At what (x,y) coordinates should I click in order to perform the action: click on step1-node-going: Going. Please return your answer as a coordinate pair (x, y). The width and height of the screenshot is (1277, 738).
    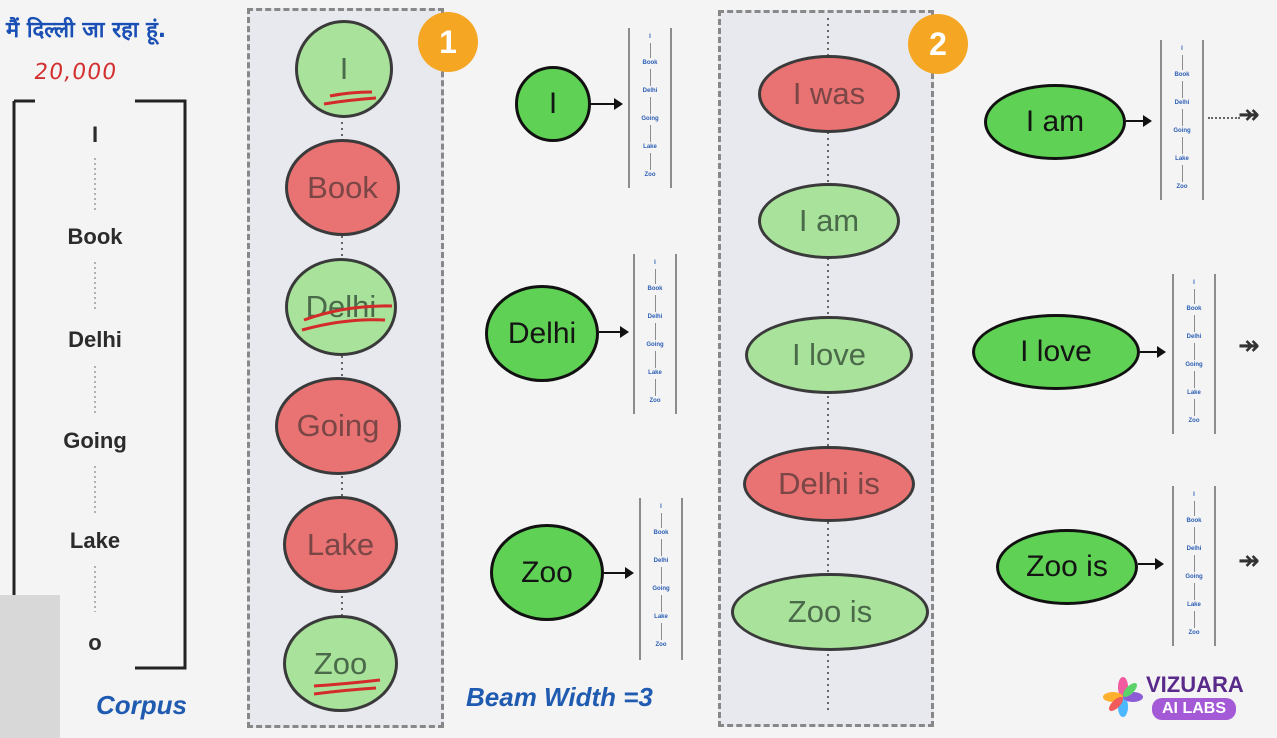
    Looking at the image, I should click on (338, 426).